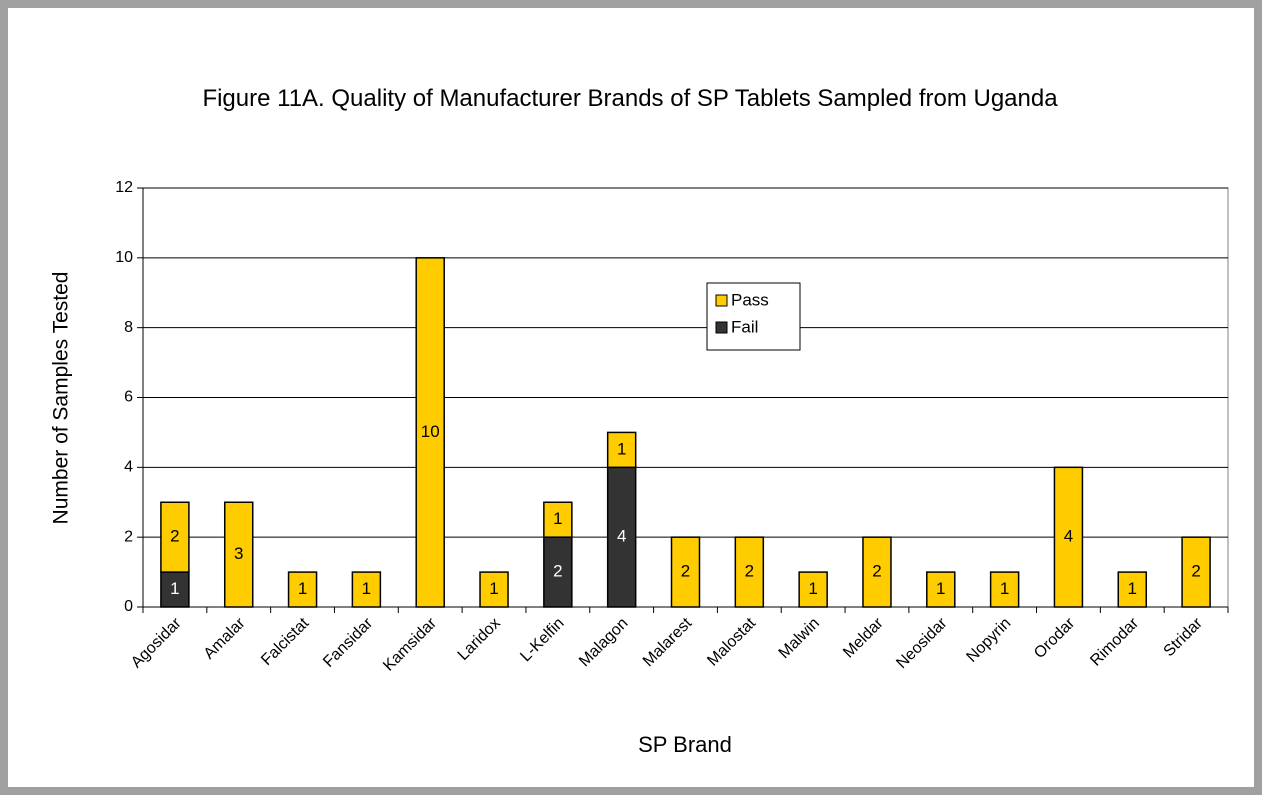  What do you see at coordinates (410, 644) in the screenshot?
I see `x-tick-label: Kamsidar` at bounding box center [410, 644].